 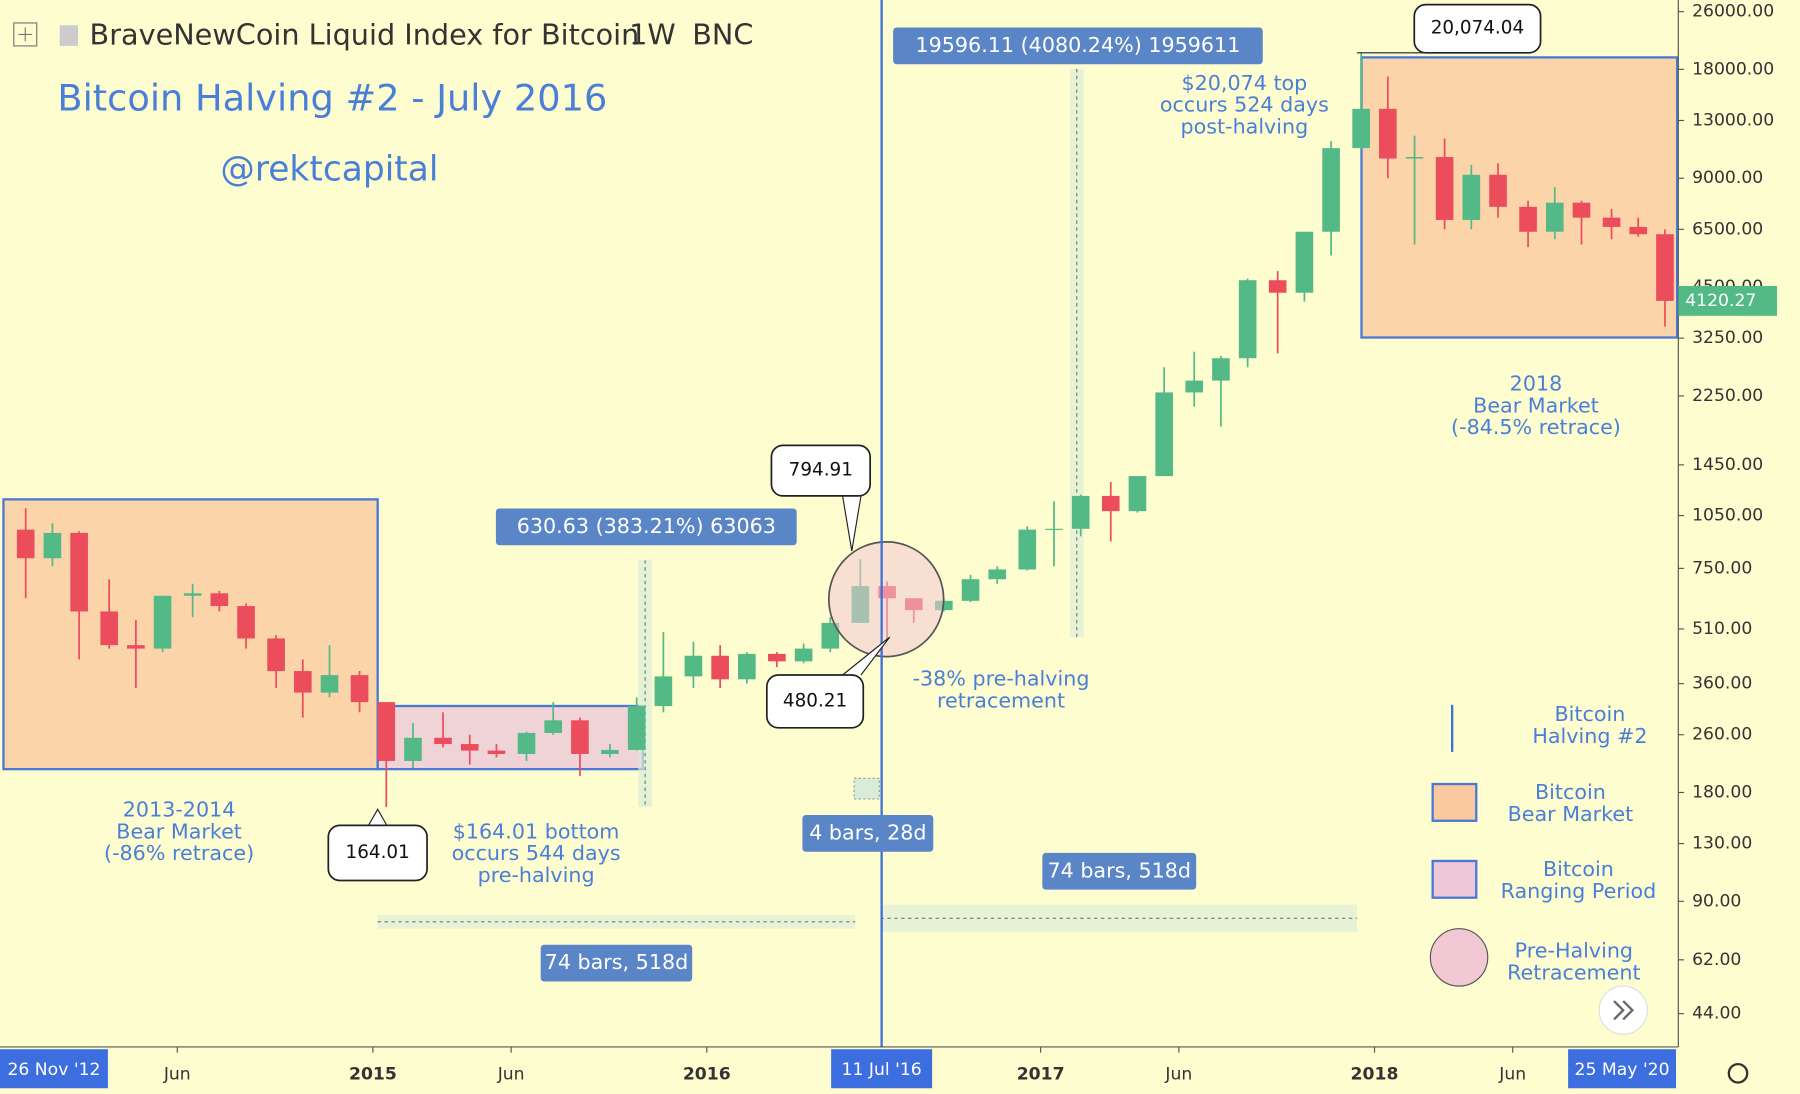 I want to click on y-tick-label: 360.00, so click(x=1722, y=684).